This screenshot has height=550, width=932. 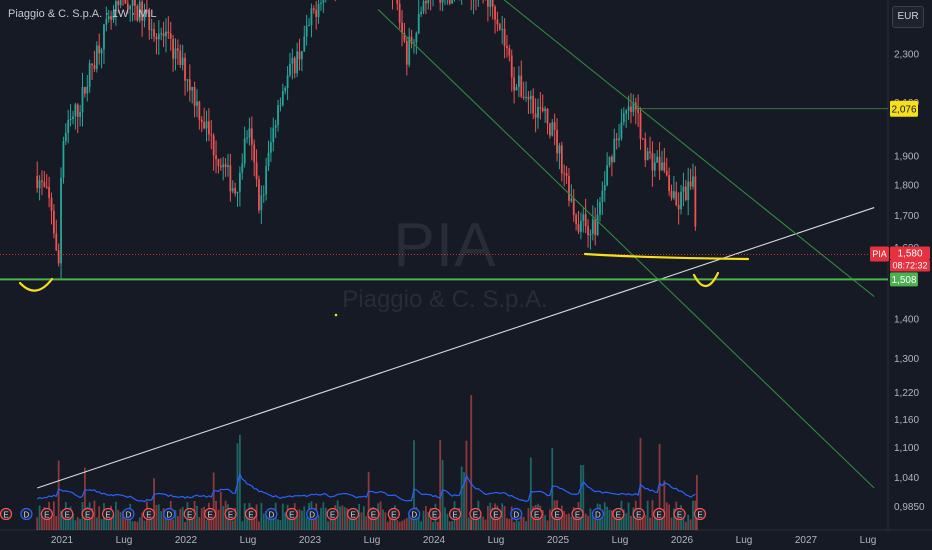 What do you see at coordinates (310, 540) in the screenshot?
I see `time-tick-label: 2023` at bounding box center [310, 540].